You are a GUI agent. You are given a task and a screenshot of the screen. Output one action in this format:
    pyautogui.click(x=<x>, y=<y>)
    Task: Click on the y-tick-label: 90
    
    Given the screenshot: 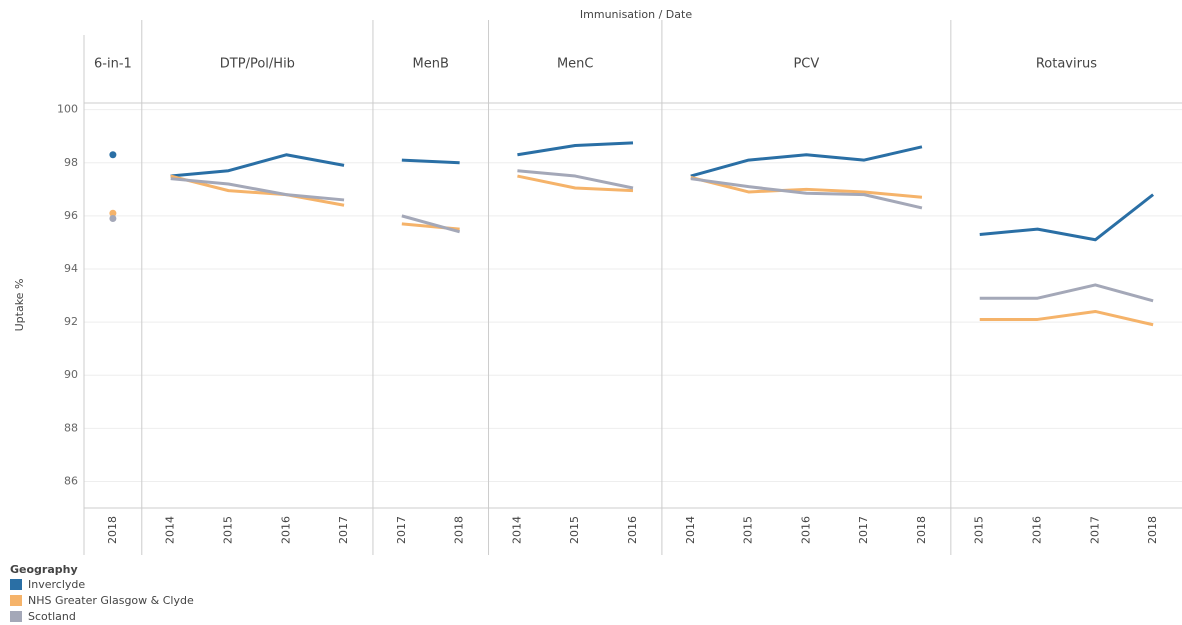 What is the action you would take?
    pyautogui.click(x=71, y=374)
    